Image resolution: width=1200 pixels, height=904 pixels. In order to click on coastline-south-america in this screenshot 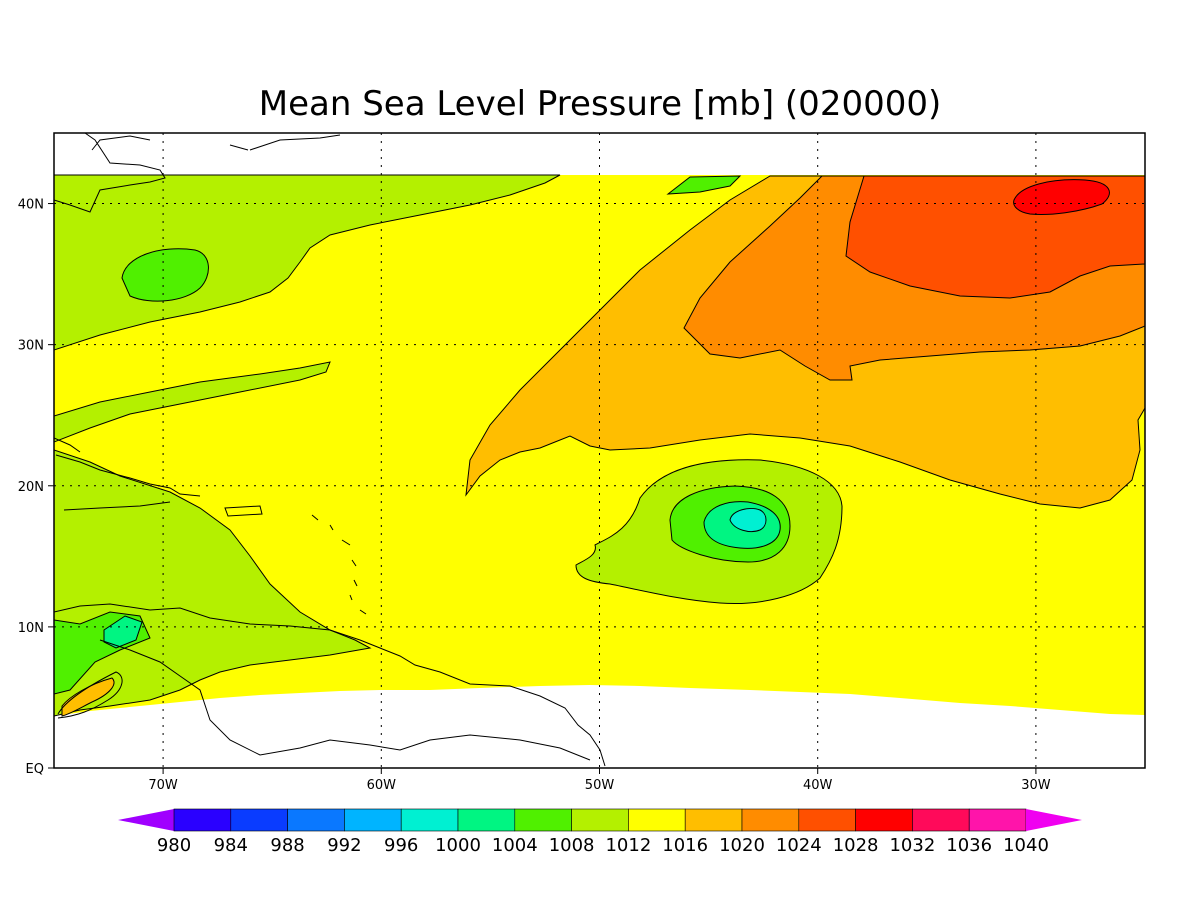, I will do `click(330, 685)`.